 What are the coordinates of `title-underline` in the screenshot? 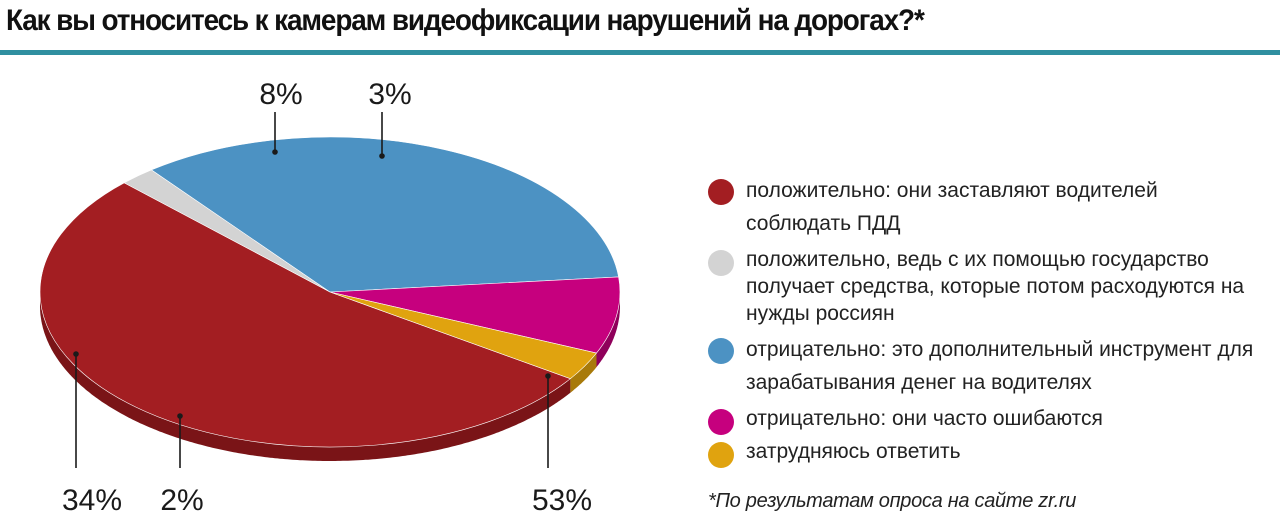 It's located at (640, 52).